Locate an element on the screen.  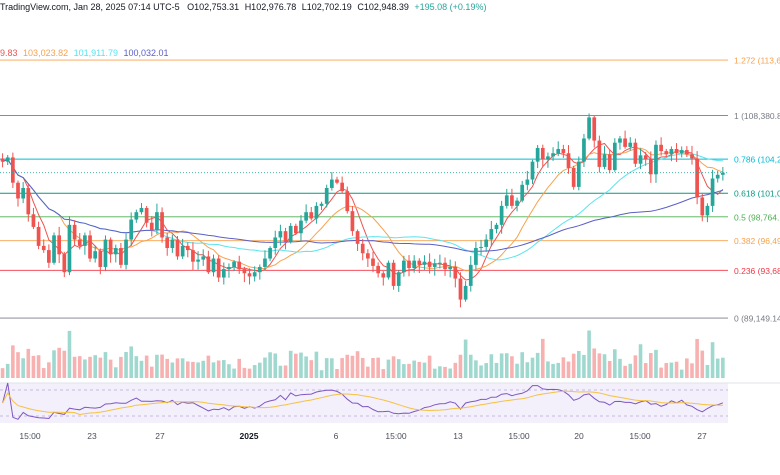
fib-label: 0.786 (104,2 is located at coordinates (757, 160).